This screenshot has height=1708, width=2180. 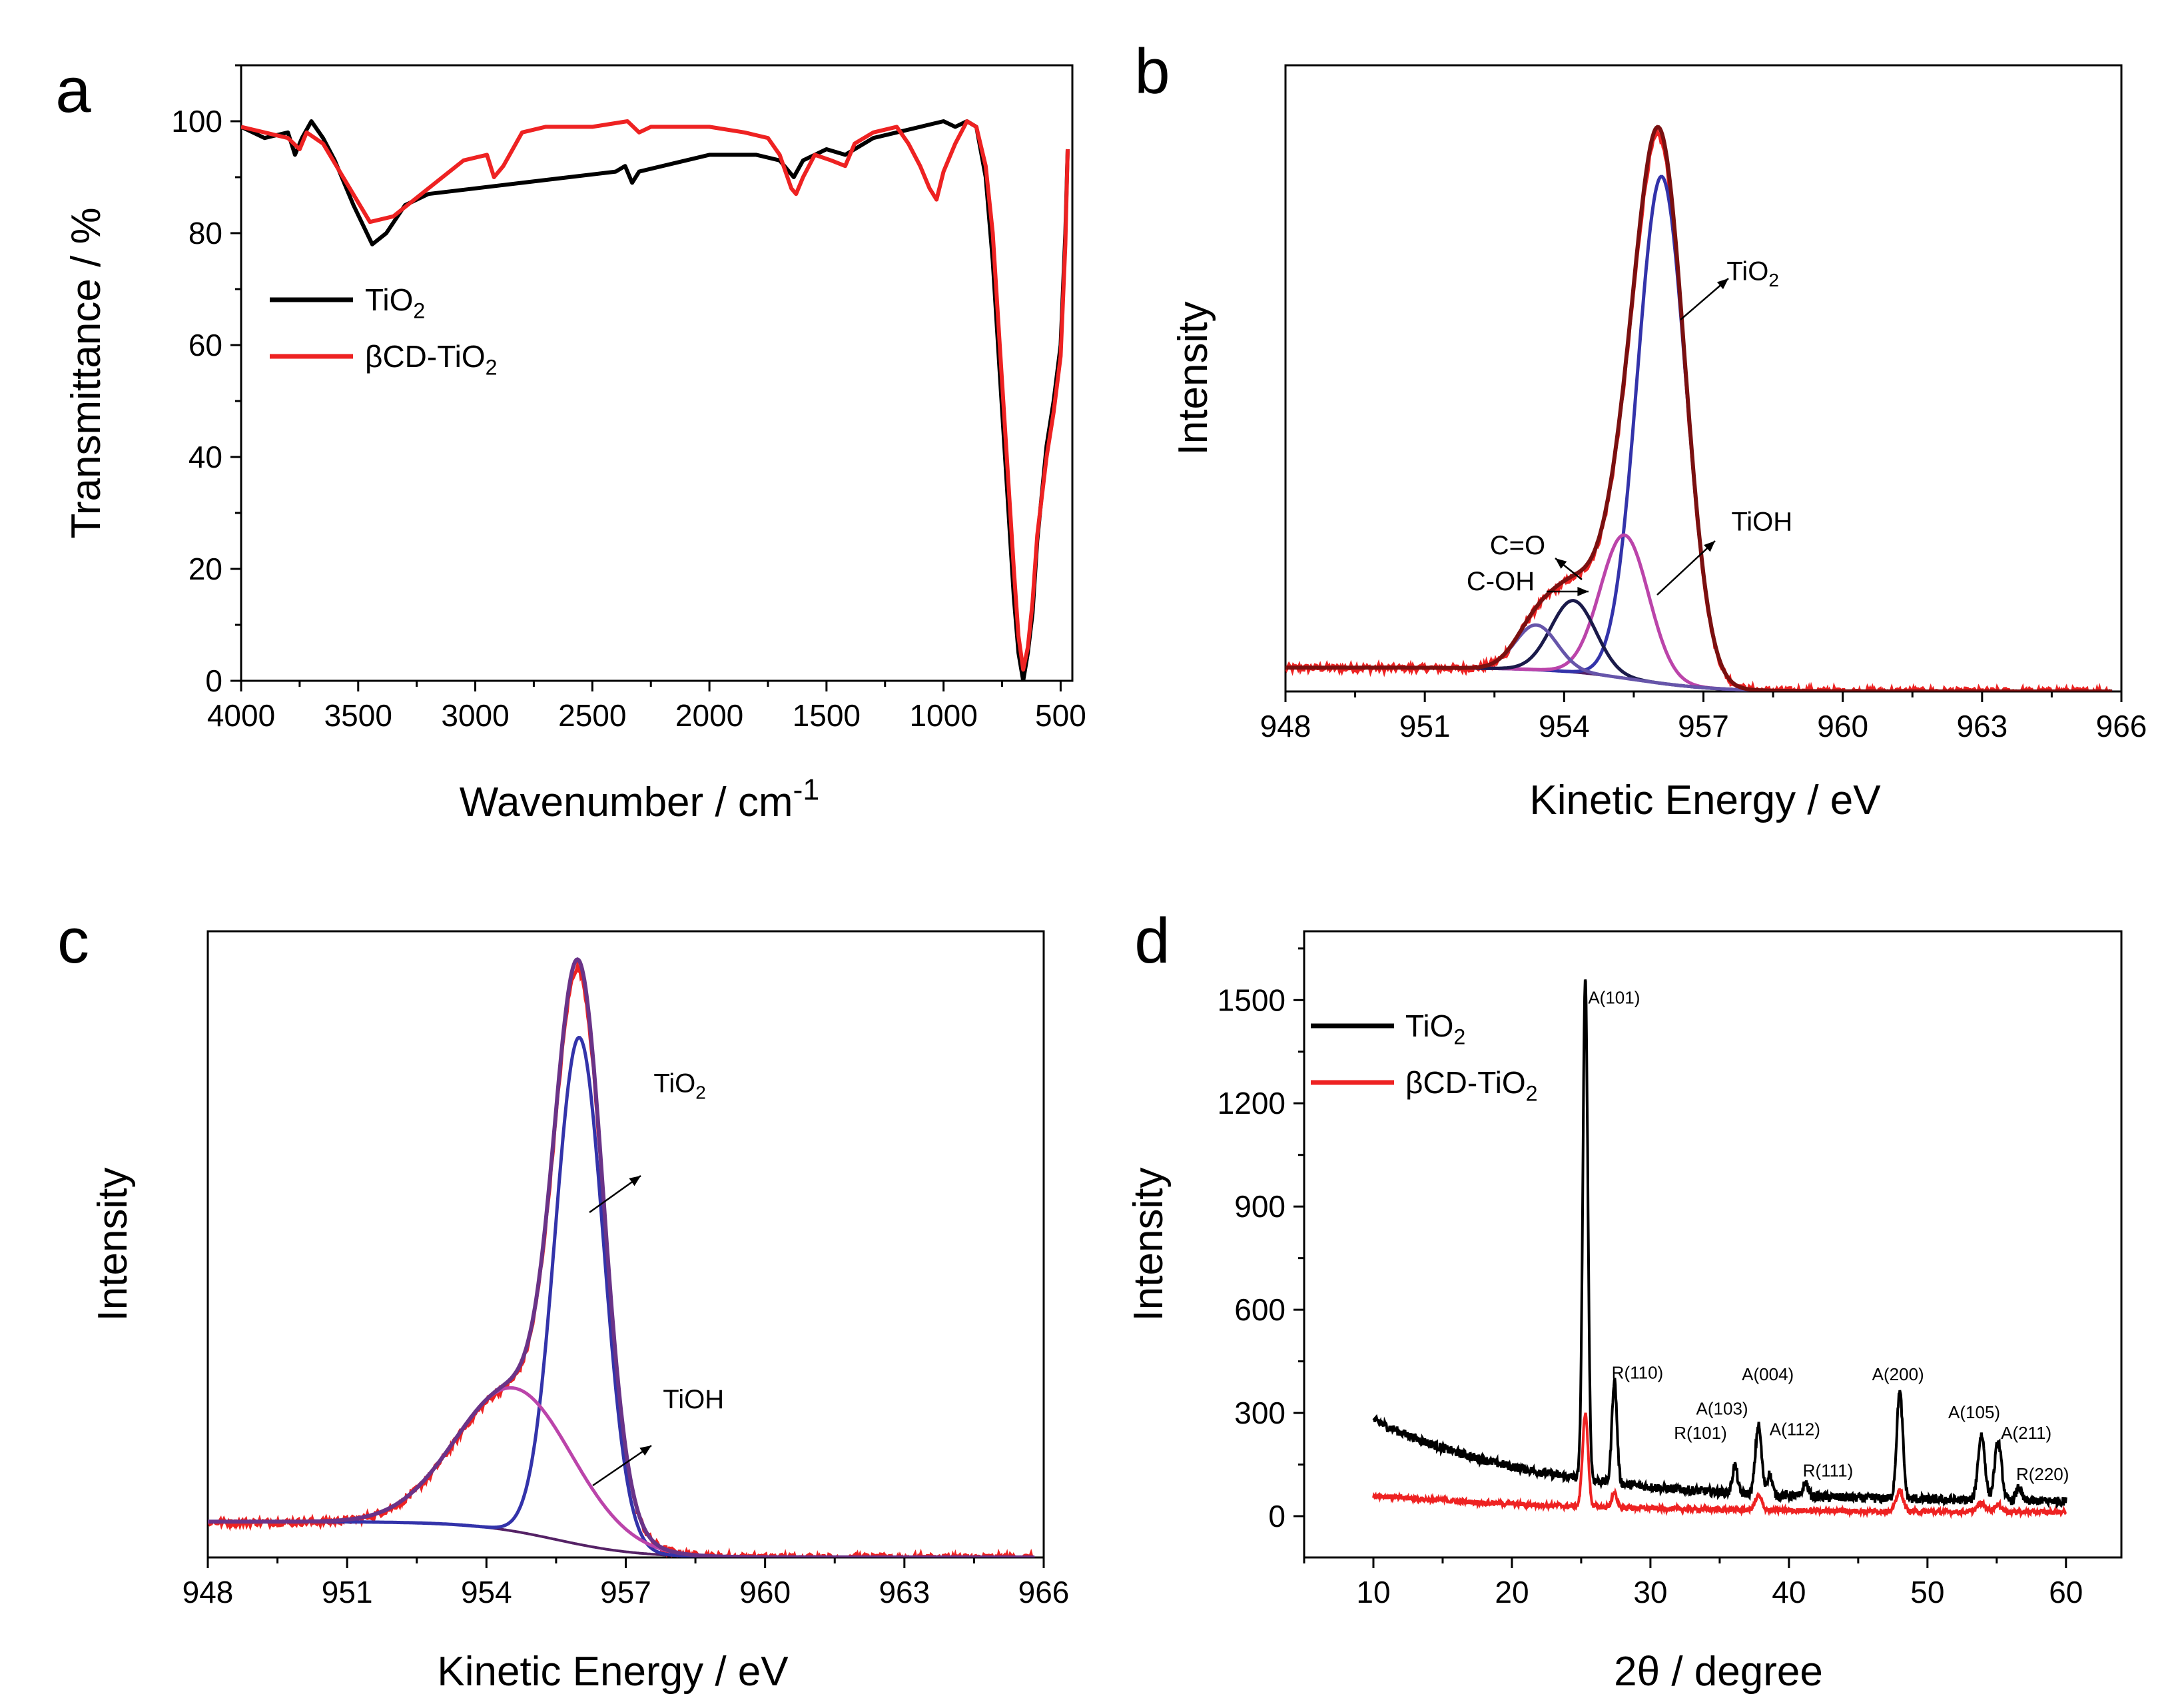 I want to click on x-tick-label: 10, so click(x=1373, y=1592).